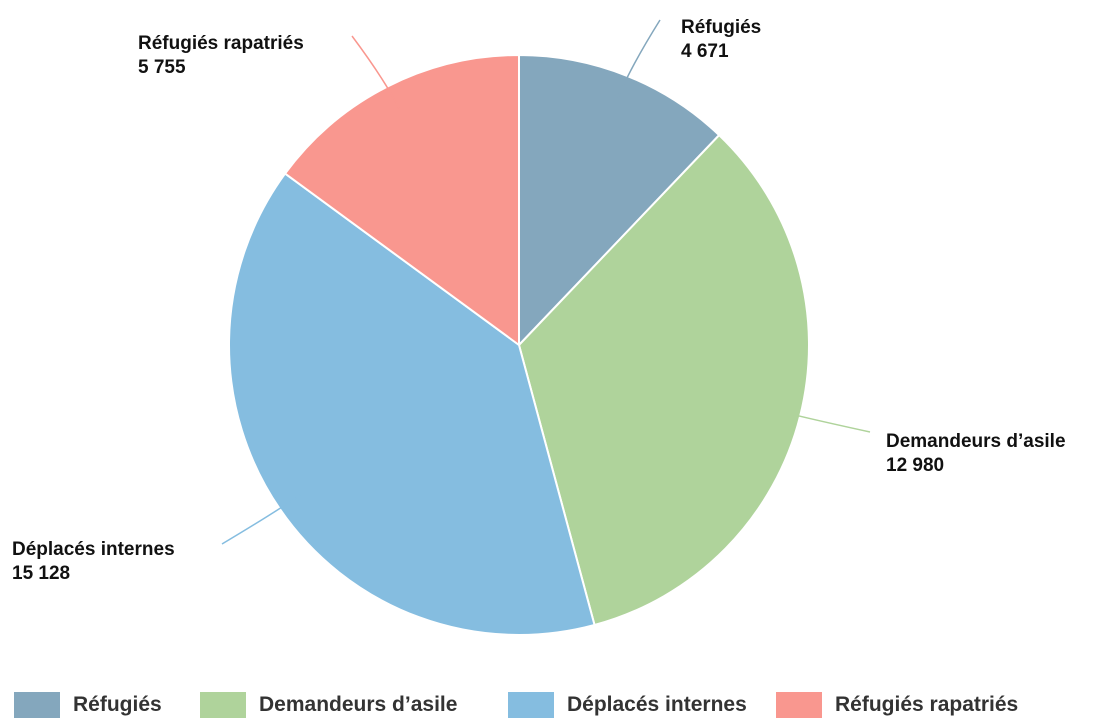 The width and height of the screenshot is (1099, 720). I want to click on data-label-name-demandeurs: Demandeurs d’asile, so click(976, 441).